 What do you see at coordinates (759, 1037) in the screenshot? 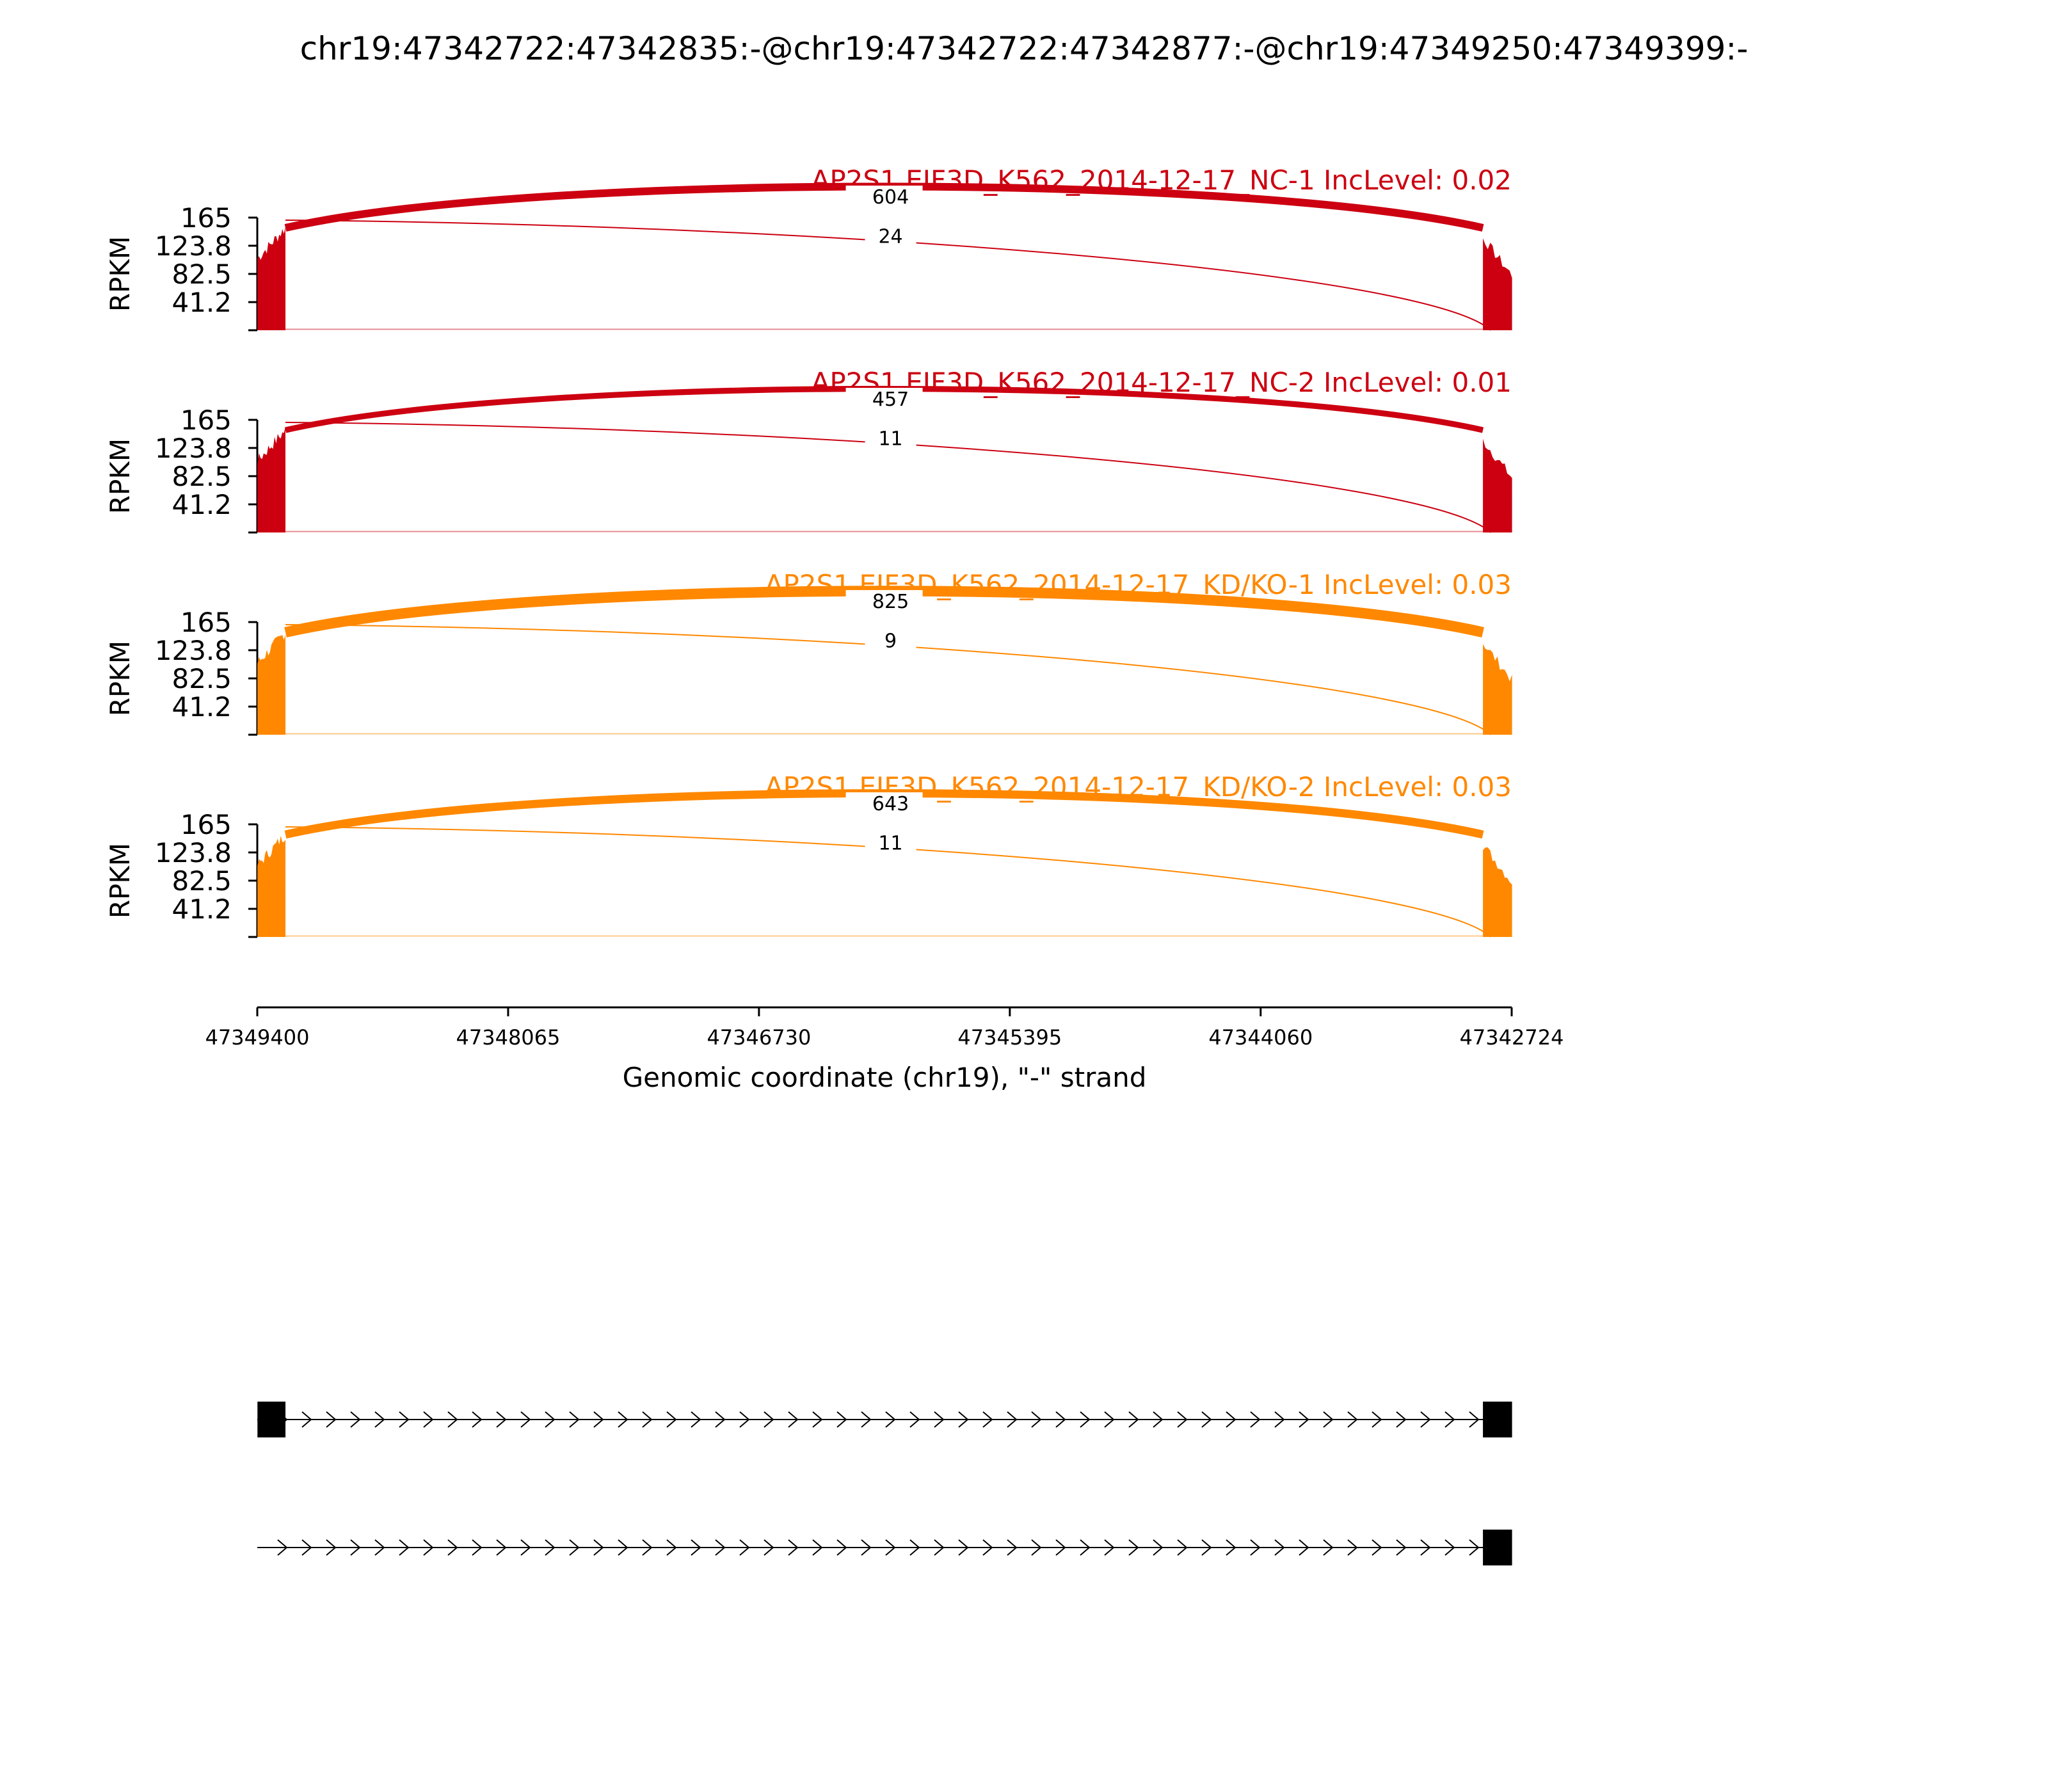
I see `x-tick-label: 47346730` at bounding box center [759, 1037].